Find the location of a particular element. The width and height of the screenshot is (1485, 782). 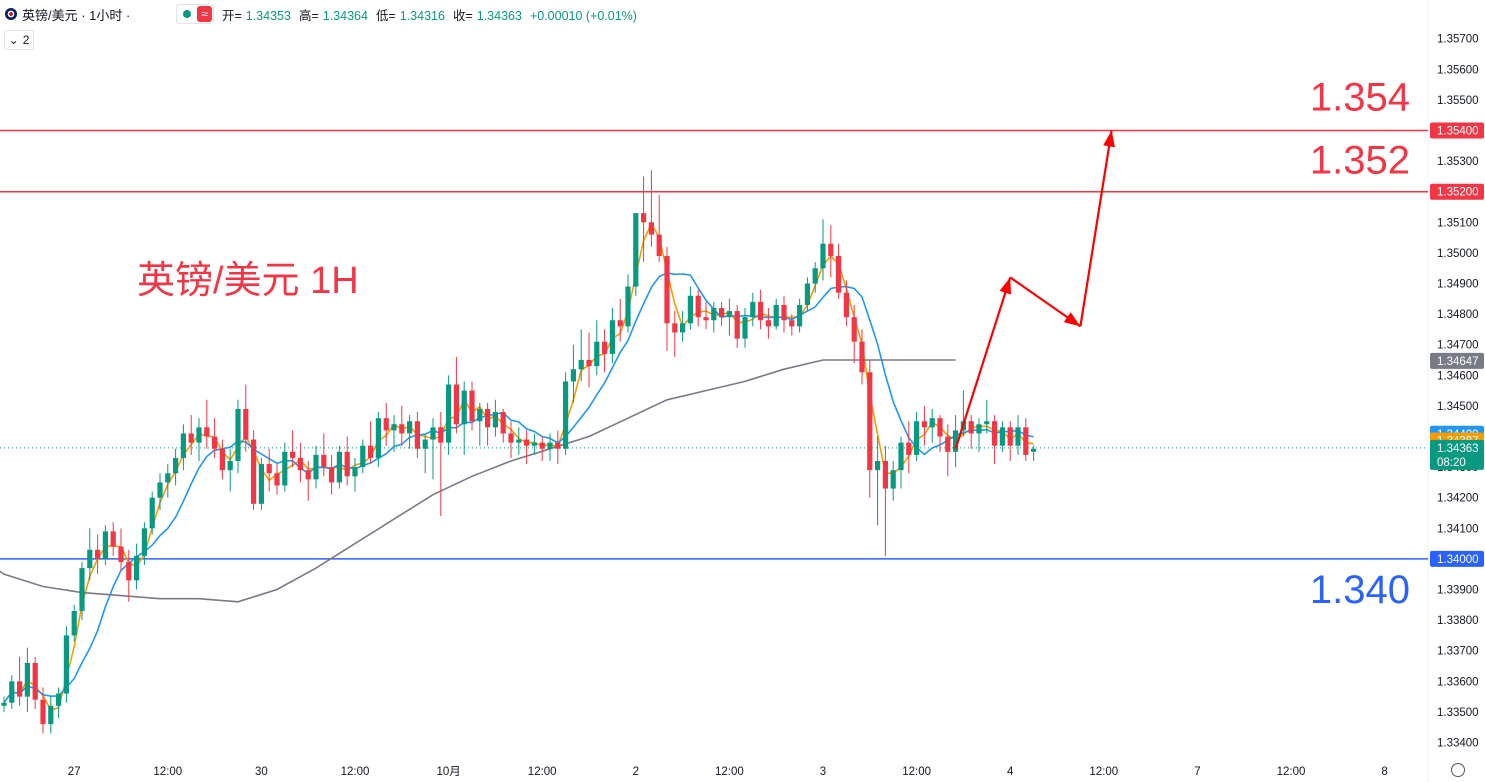

change-value: +0.00010 (+0.01%) is located at coordinates (583, 15).